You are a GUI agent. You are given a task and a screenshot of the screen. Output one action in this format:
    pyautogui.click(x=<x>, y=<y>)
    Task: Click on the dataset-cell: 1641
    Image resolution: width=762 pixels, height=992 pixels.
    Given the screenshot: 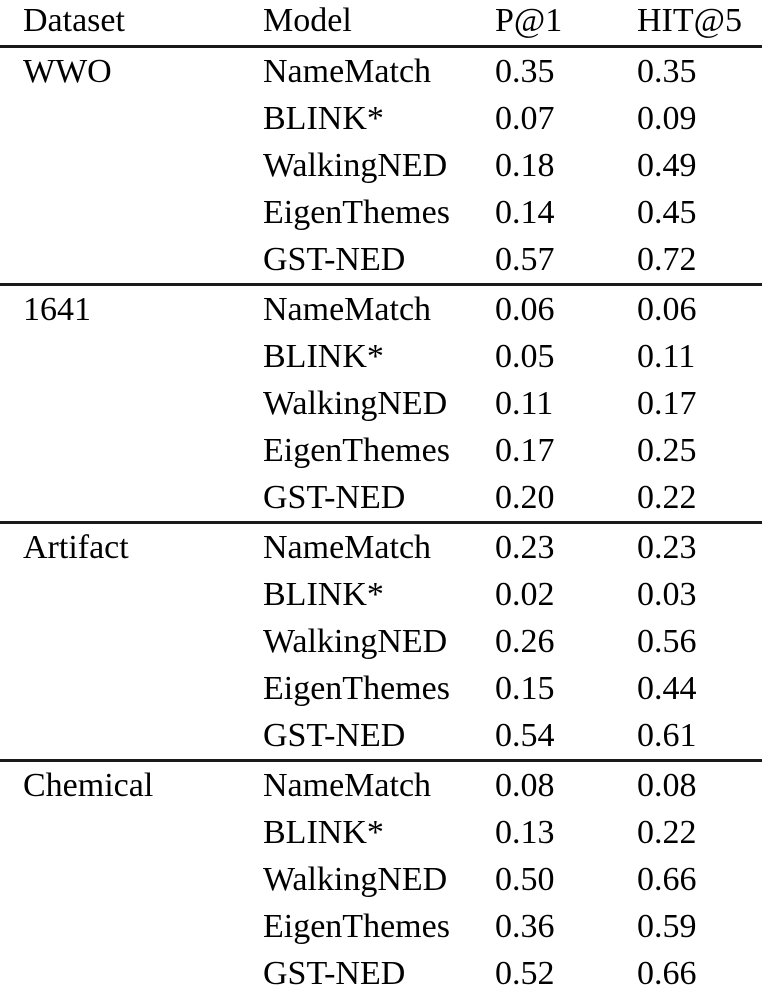 What is the action you would take?
    pyautogui.click(x=57, y=309)
    